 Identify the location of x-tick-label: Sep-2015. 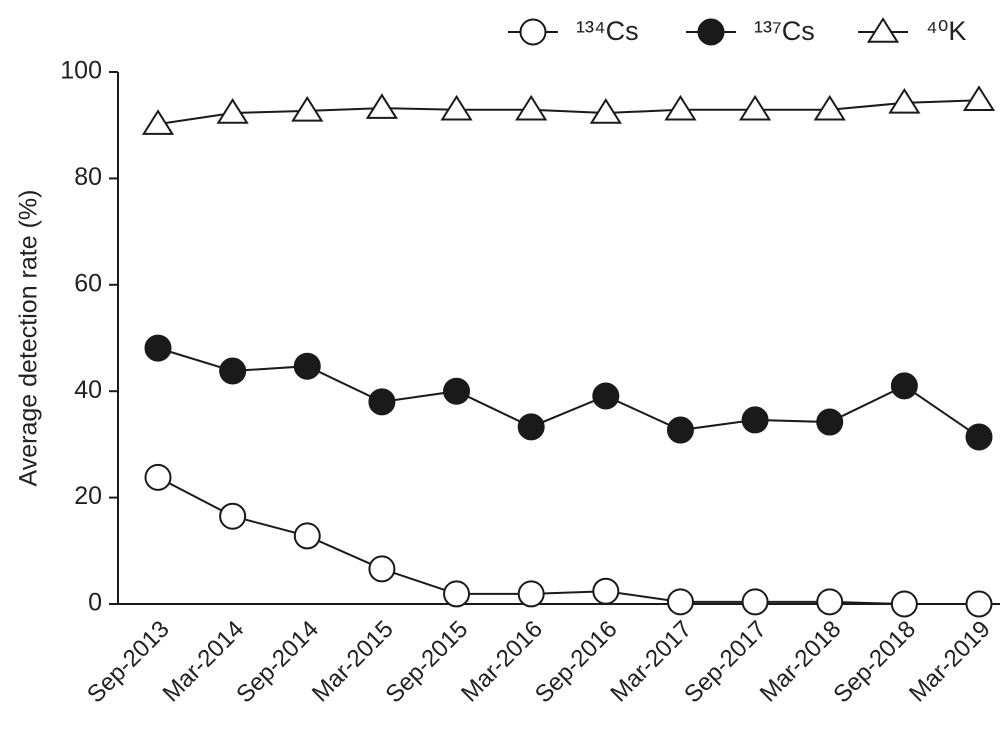
(427, 662).